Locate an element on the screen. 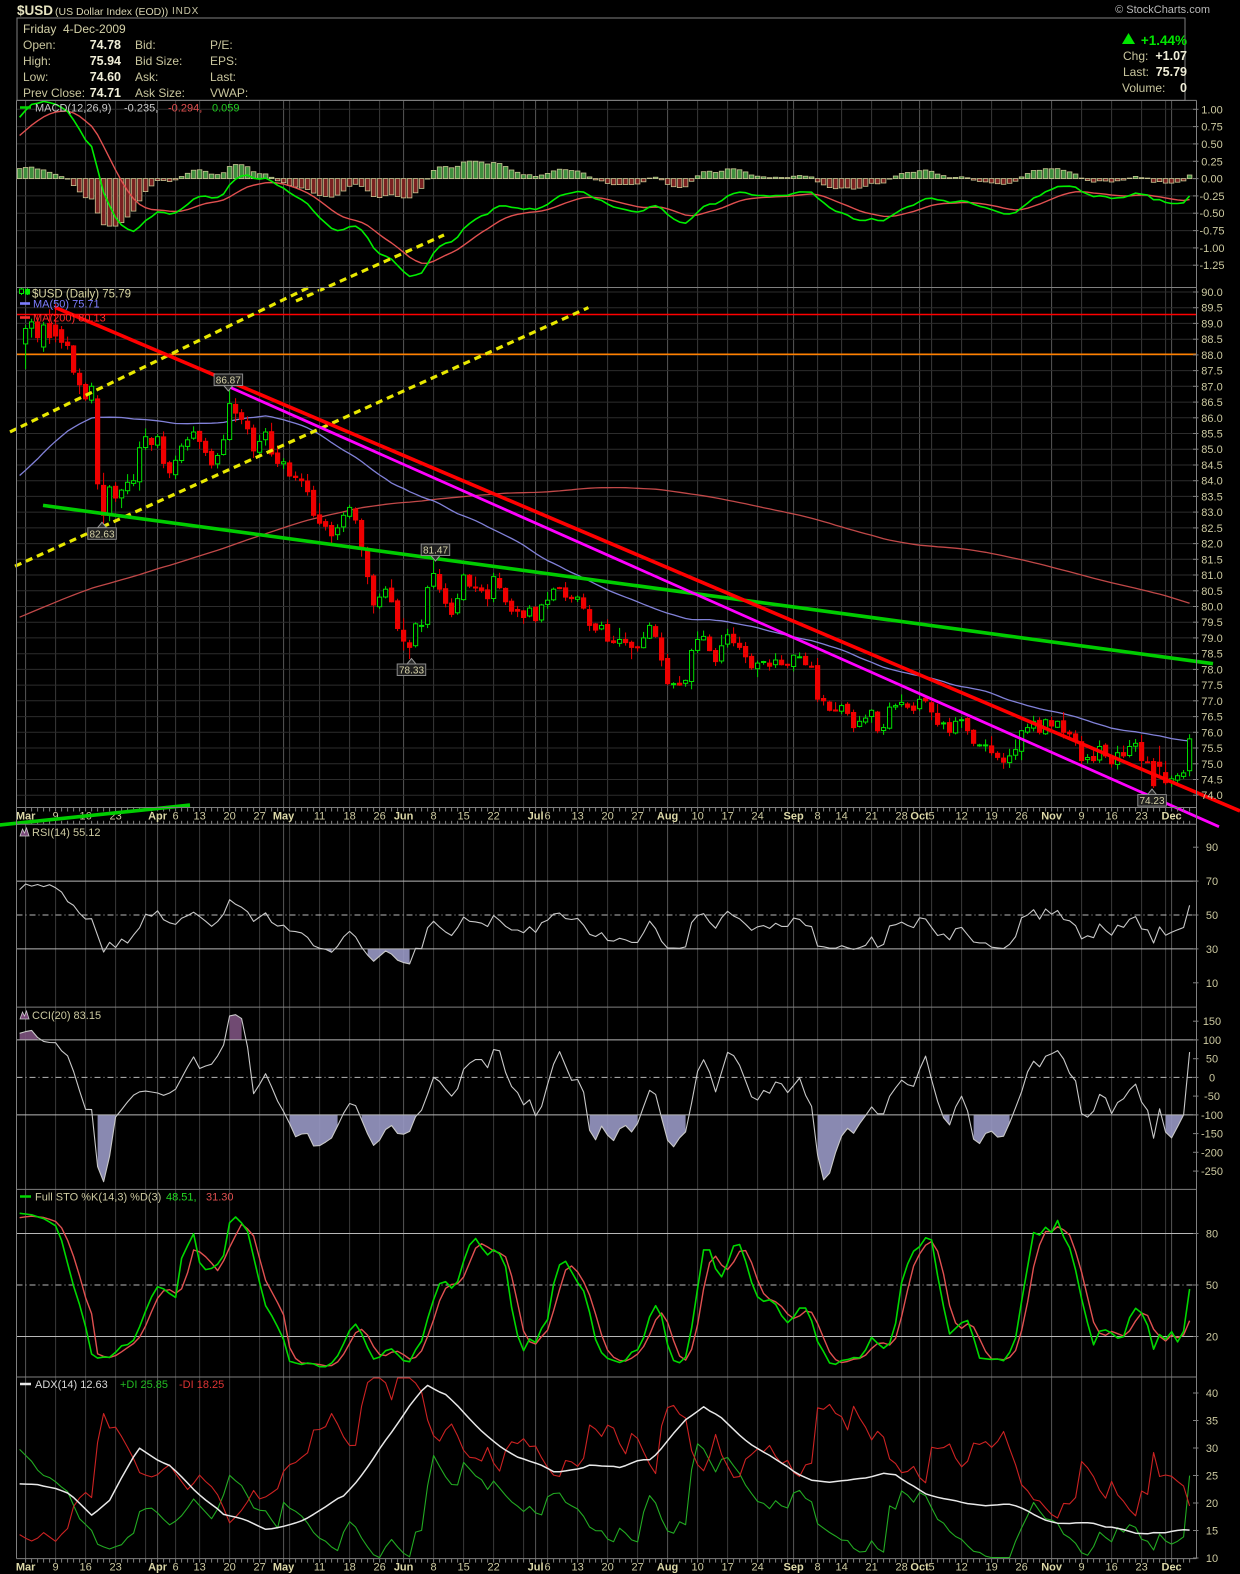 The width and height of the screenshot is (1240, 1574). svg-text: 89.0 is located at coordinates (1211, 324).